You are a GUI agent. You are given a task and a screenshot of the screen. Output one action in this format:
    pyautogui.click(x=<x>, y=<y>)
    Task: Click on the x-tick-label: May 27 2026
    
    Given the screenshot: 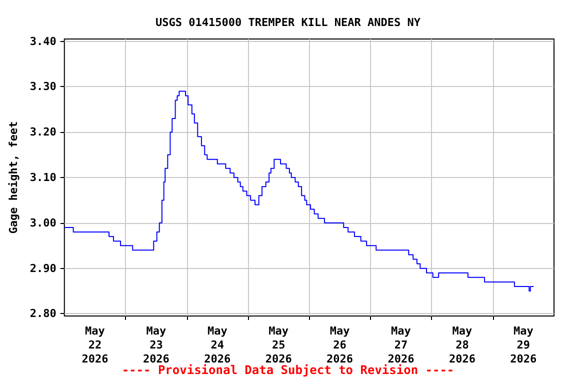 What is the action you would take?
    pyautogui.click(x=401, y=345)
    